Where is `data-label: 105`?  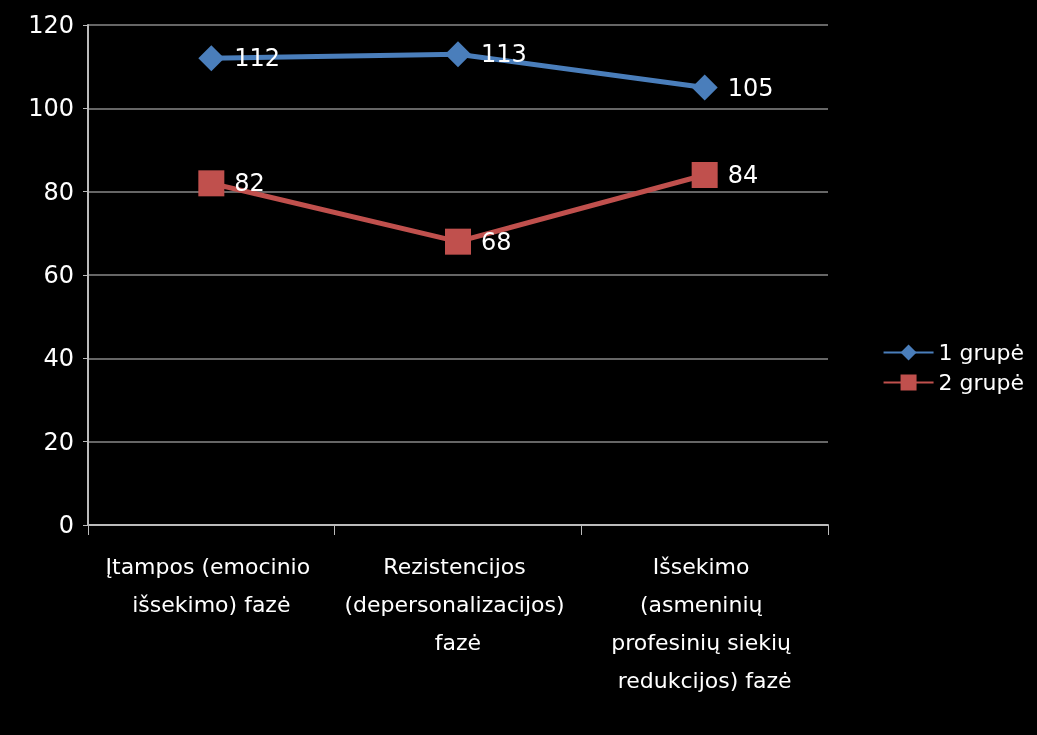 data-label: 105 is located at coordinates (750, 87).